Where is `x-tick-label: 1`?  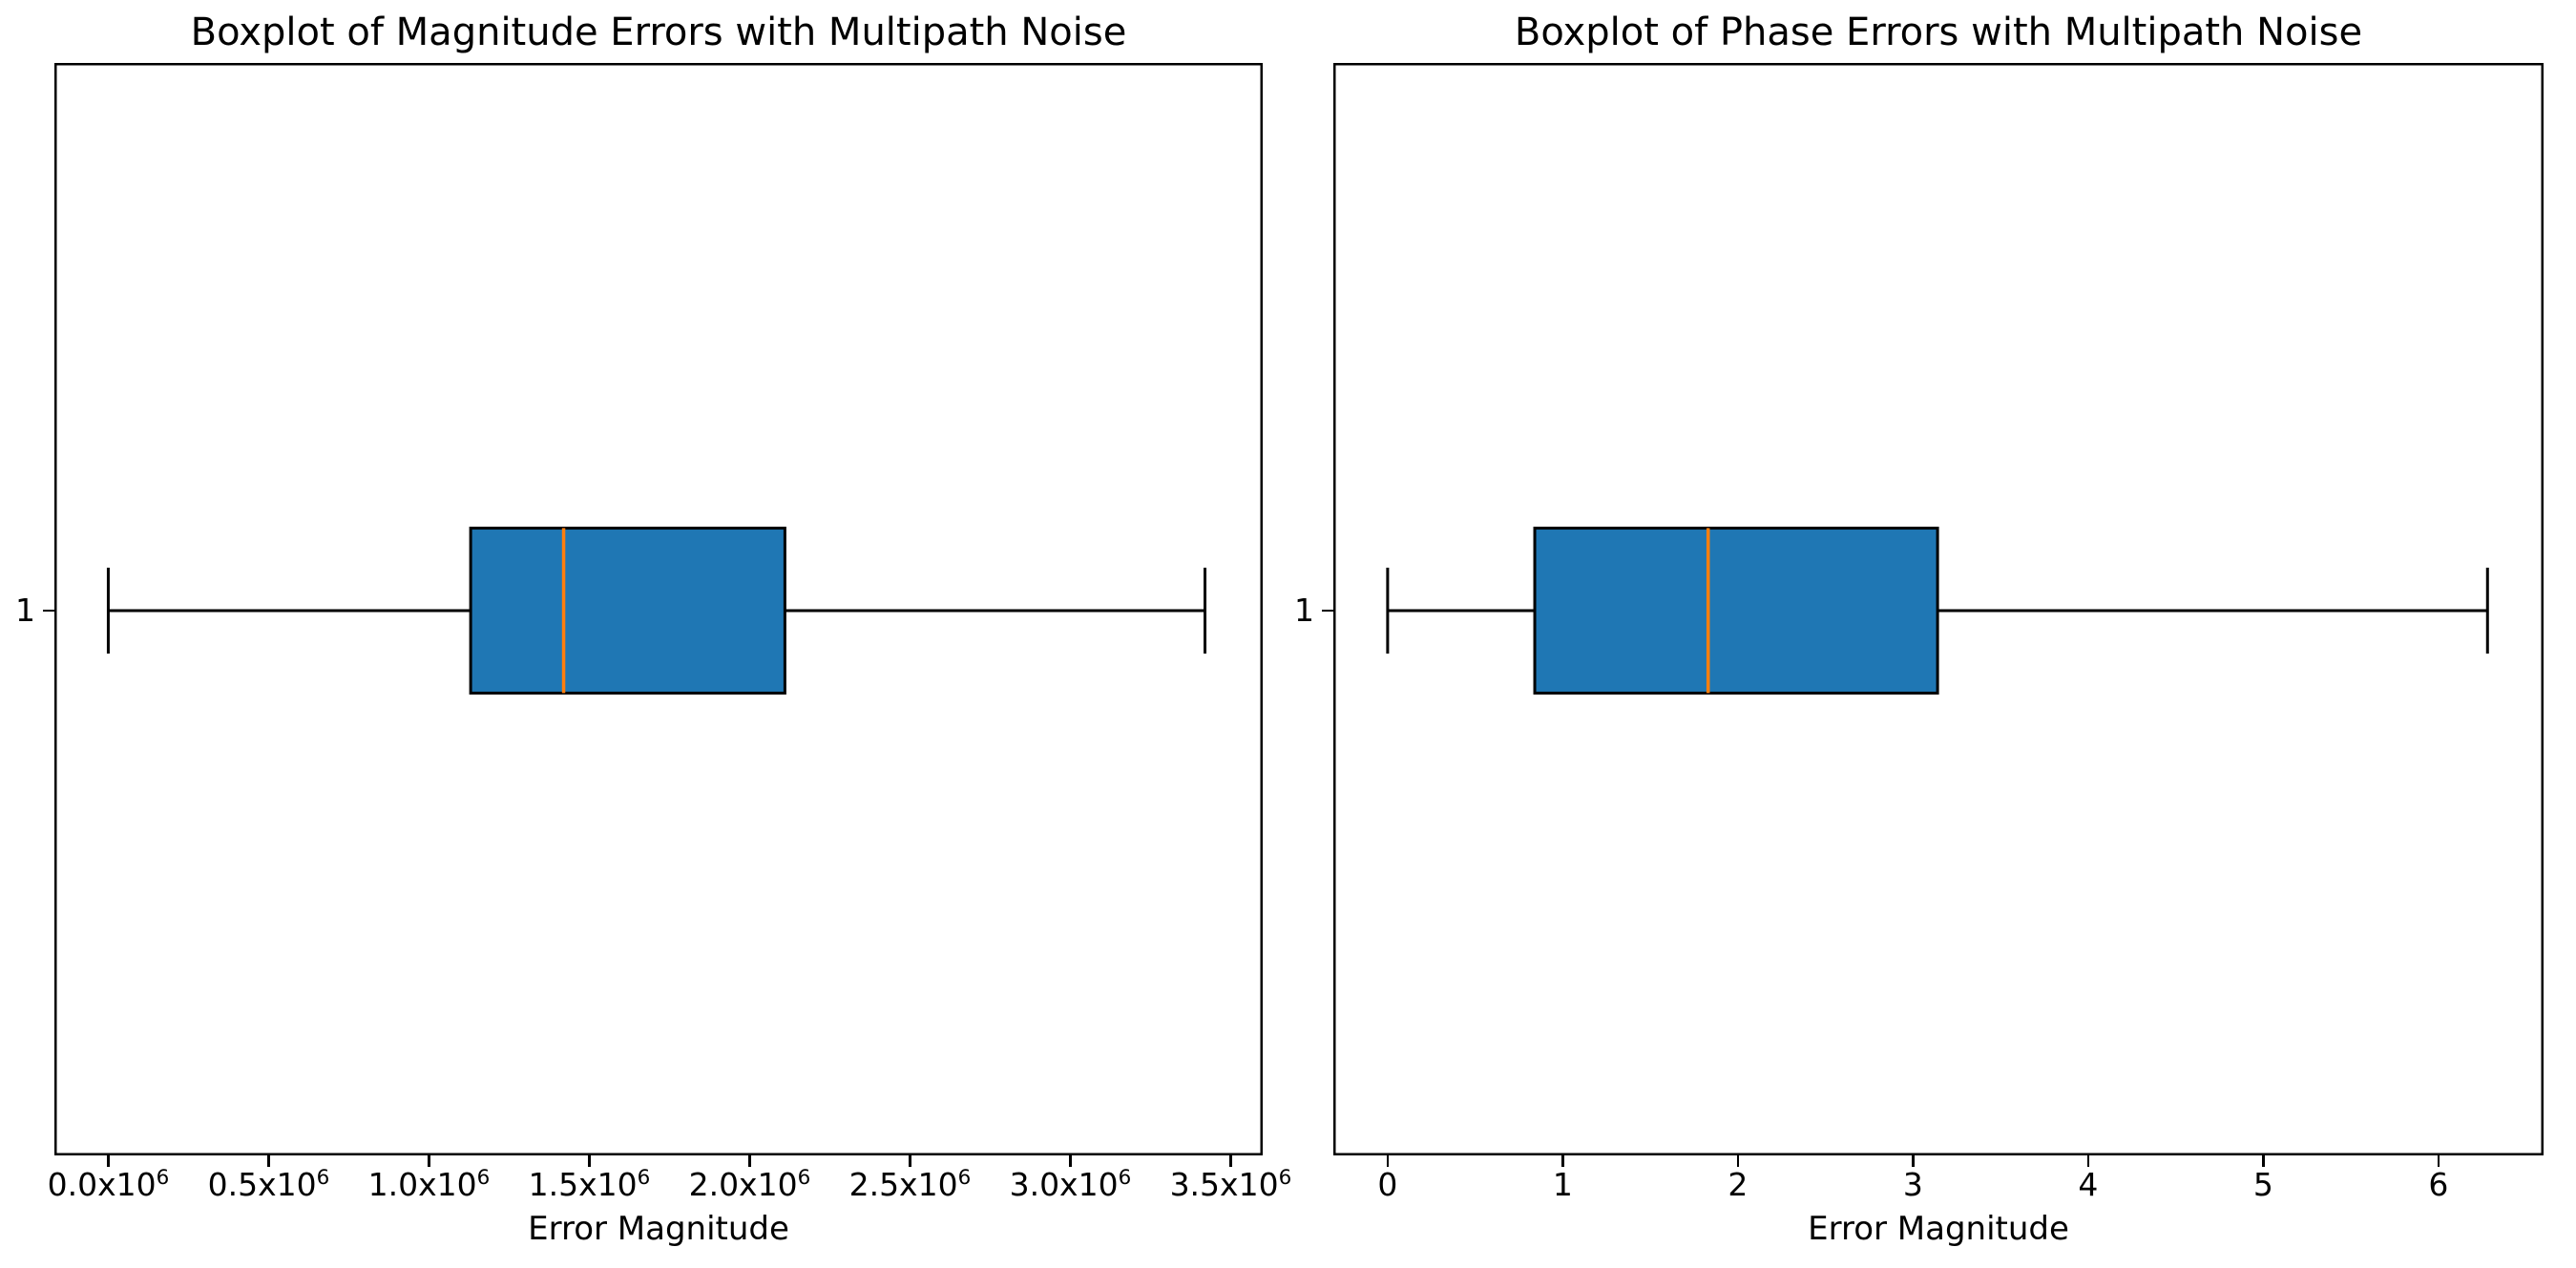 x-tick-label: 1 is located at coordinates (1562, 1184).